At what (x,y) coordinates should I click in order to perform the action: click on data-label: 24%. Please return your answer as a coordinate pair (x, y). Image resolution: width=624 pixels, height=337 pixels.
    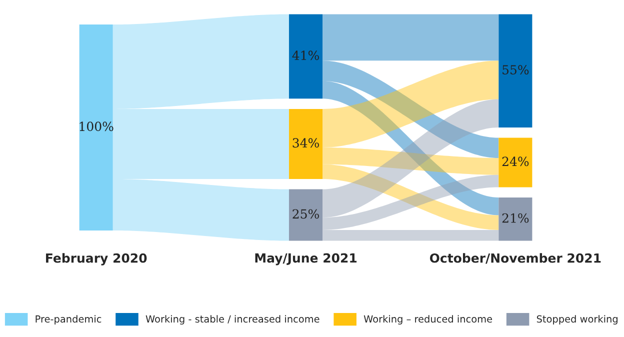
    Looking at the image, I should click on (515, 161).